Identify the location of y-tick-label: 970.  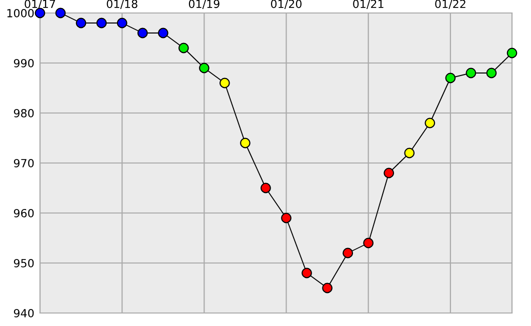
(24, 163).